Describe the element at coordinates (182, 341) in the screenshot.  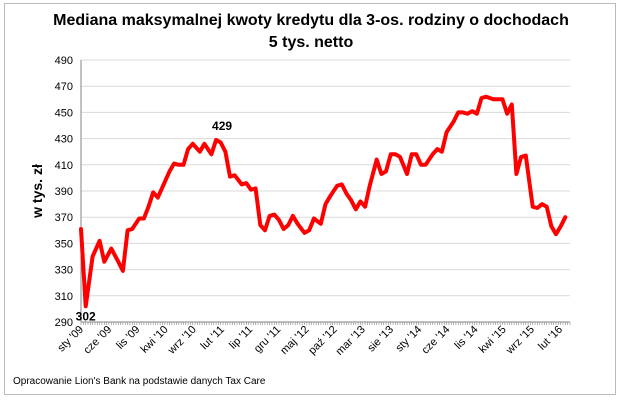
I see `x-tick-label: wrz '10` at that location.